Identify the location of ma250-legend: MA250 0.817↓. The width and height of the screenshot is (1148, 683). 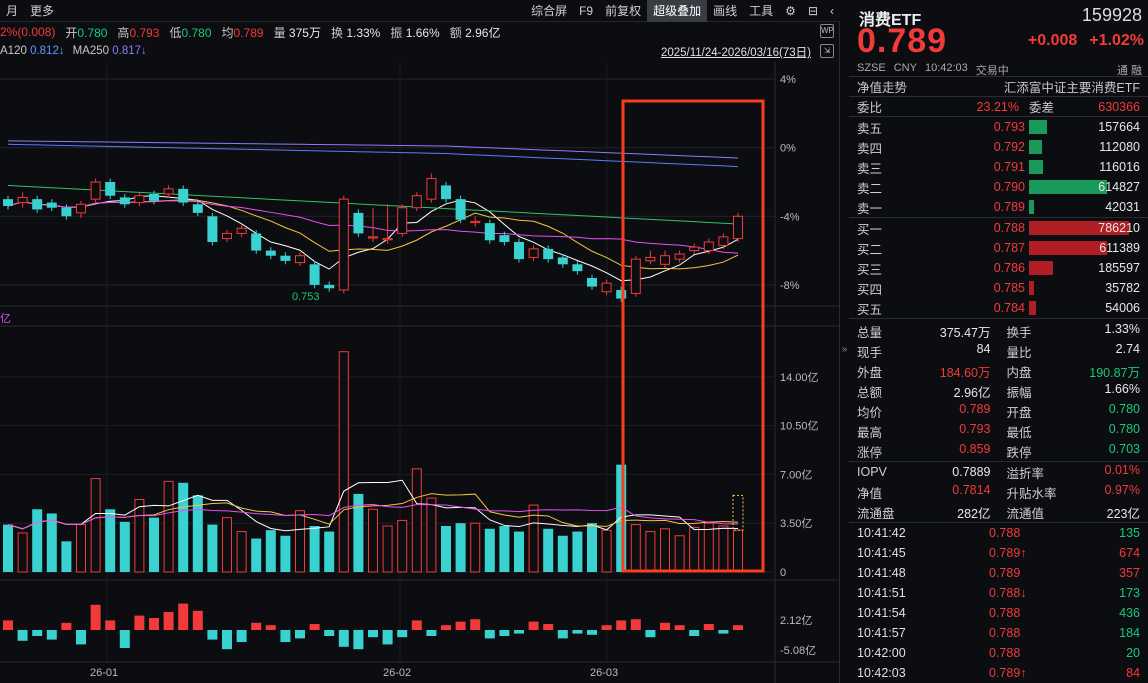
(109, 51).